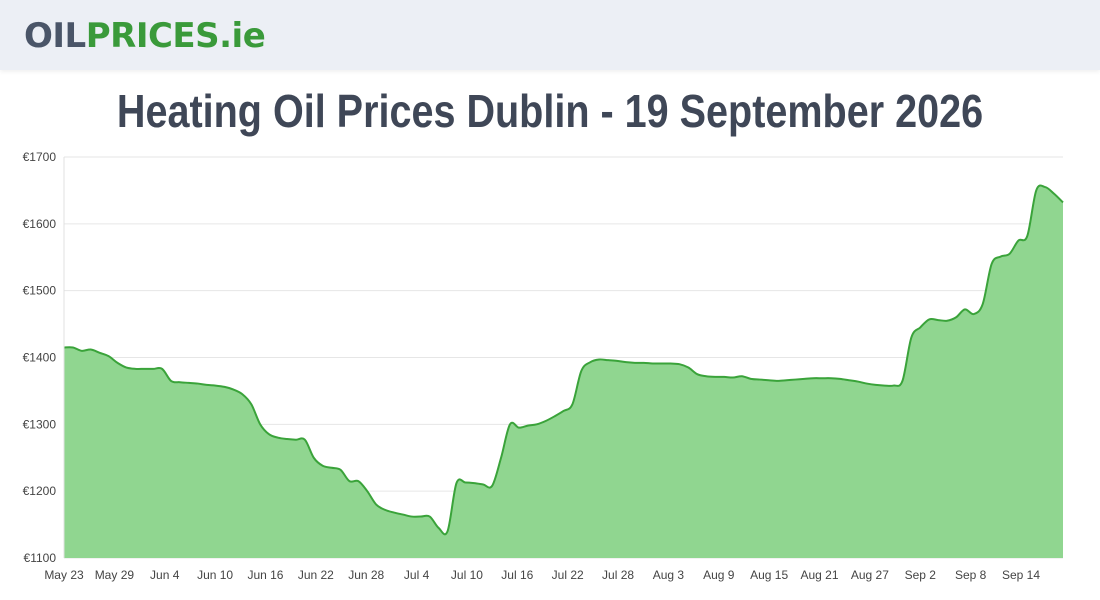 The width and height of the screenshot is (1100, 600). I want to click on site-logo: OILPRICES.ie, so click(145, 36).